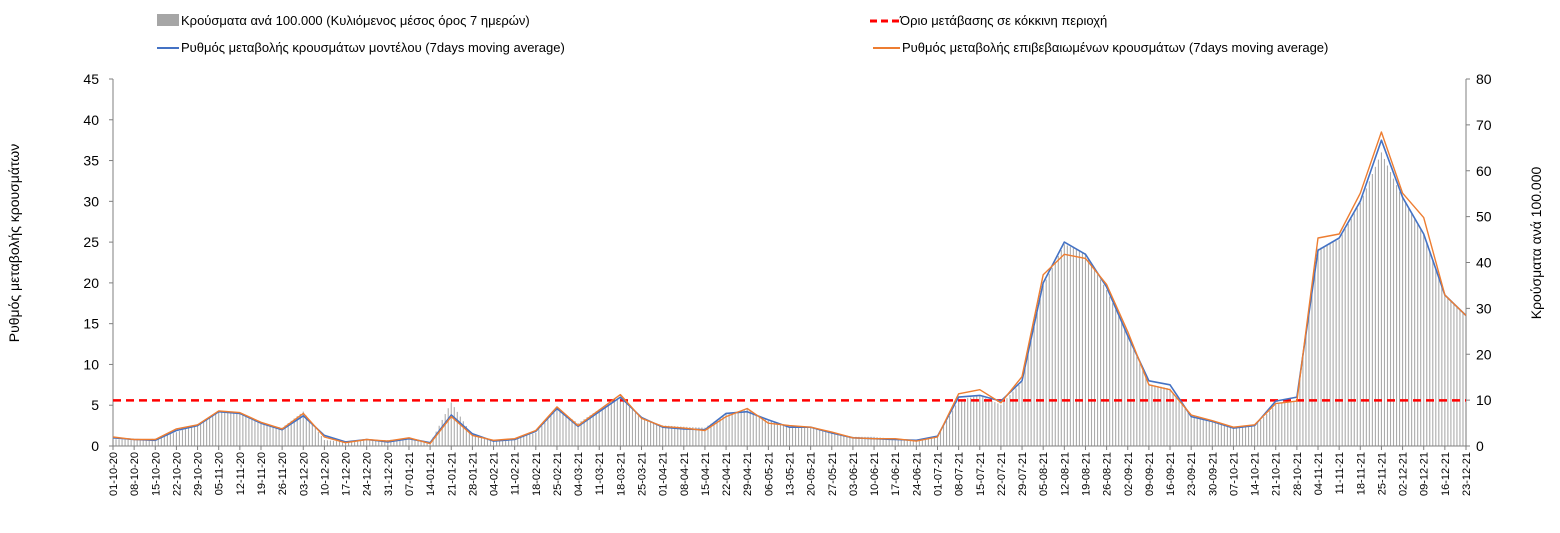  I want to click on x-tick-label: 21-01-21, so click(452, 474).